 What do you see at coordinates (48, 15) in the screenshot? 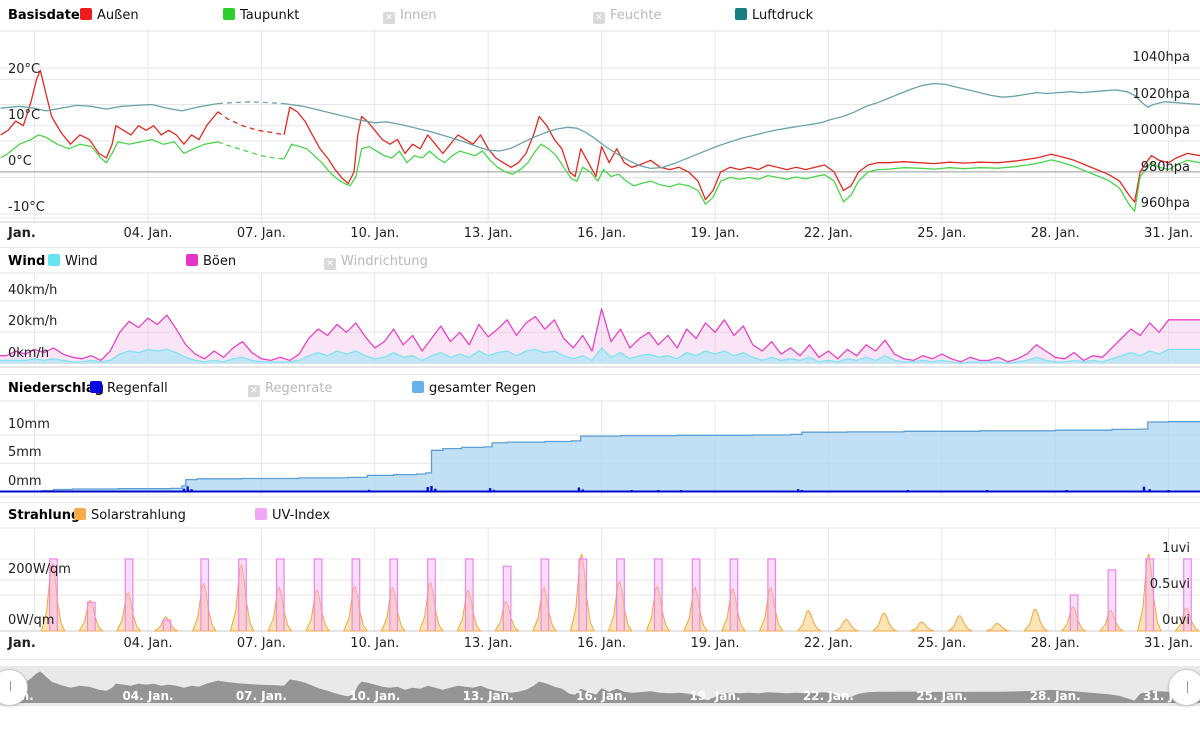
I see `panel-title-basisdaten: Basisdaten` at bounding box center [48, 15].